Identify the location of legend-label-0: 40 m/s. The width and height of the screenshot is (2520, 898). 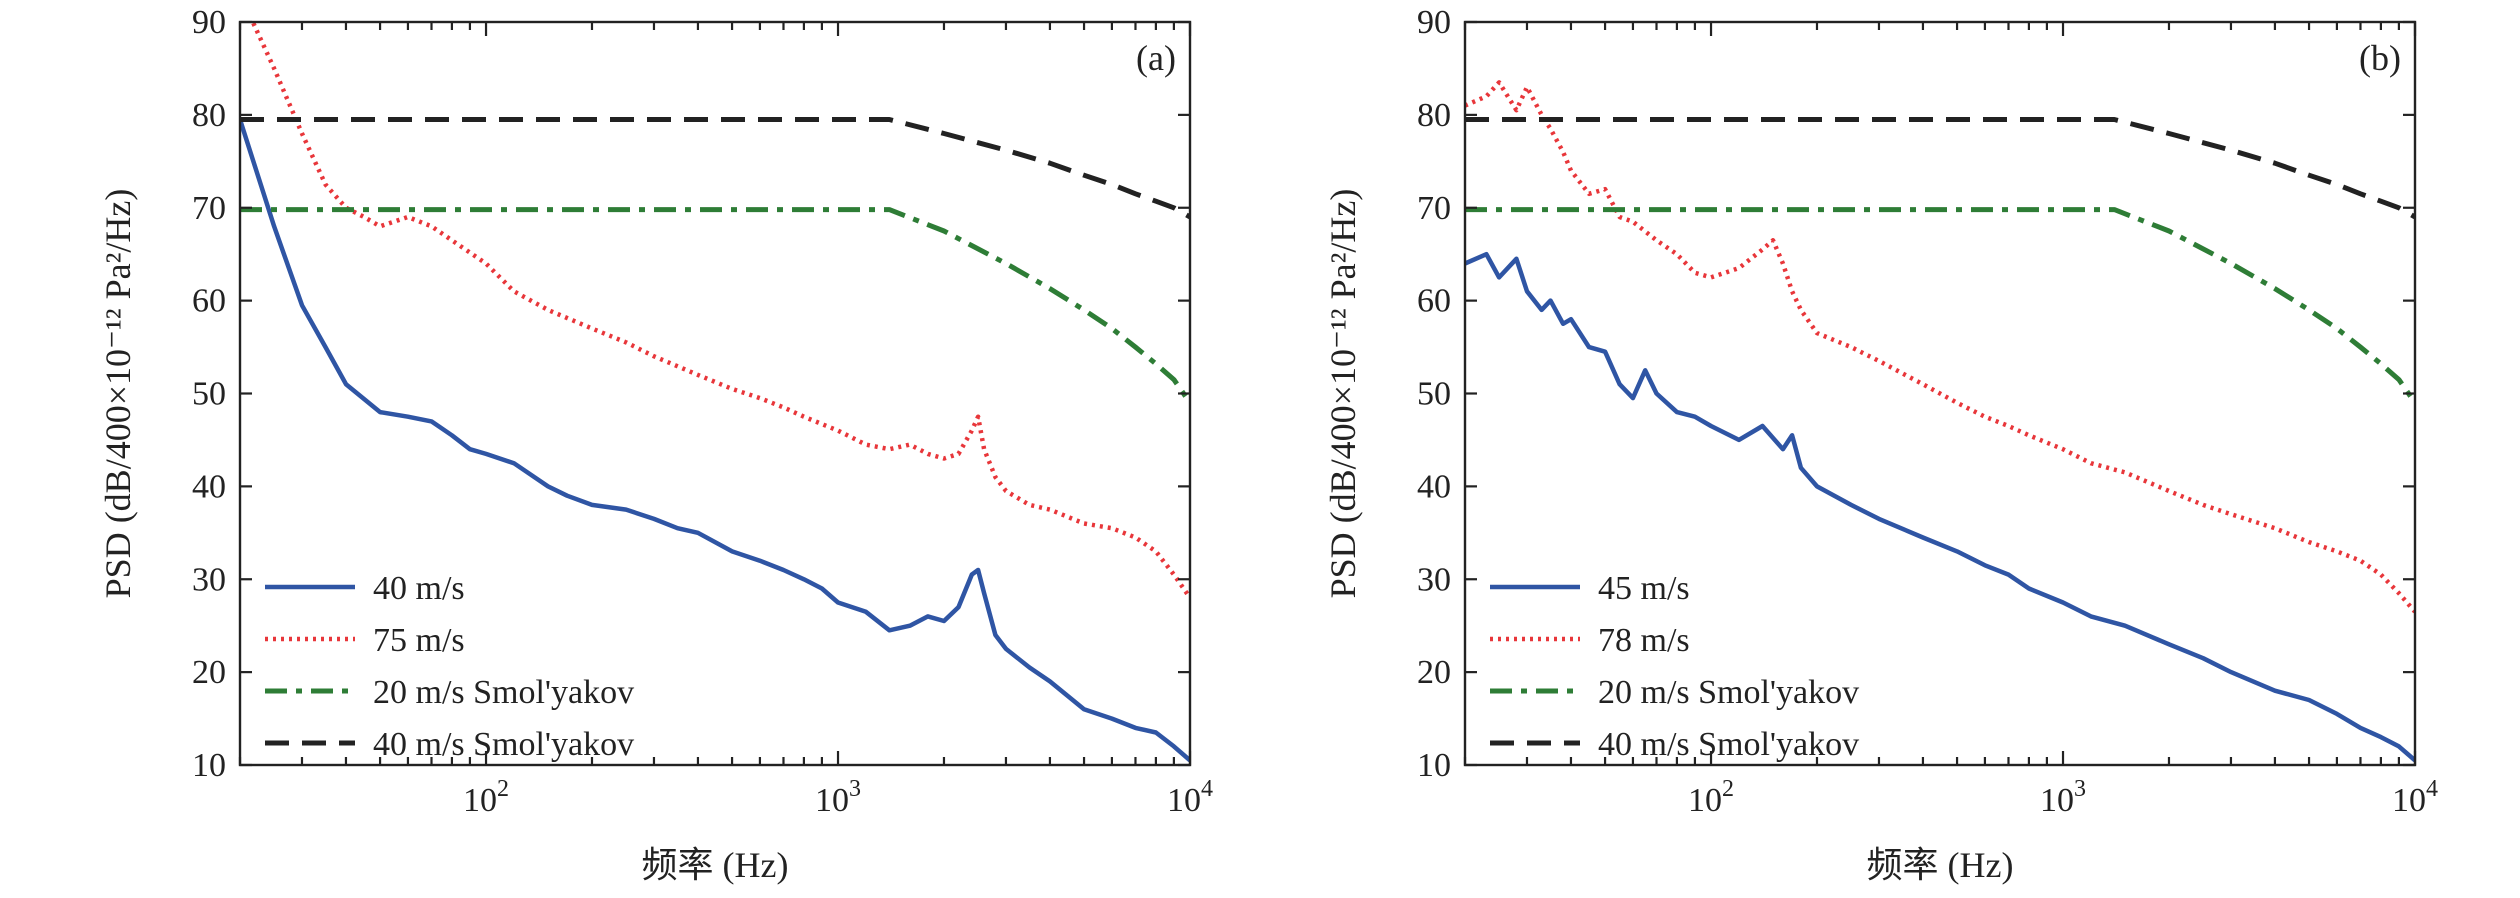
(419, 588).